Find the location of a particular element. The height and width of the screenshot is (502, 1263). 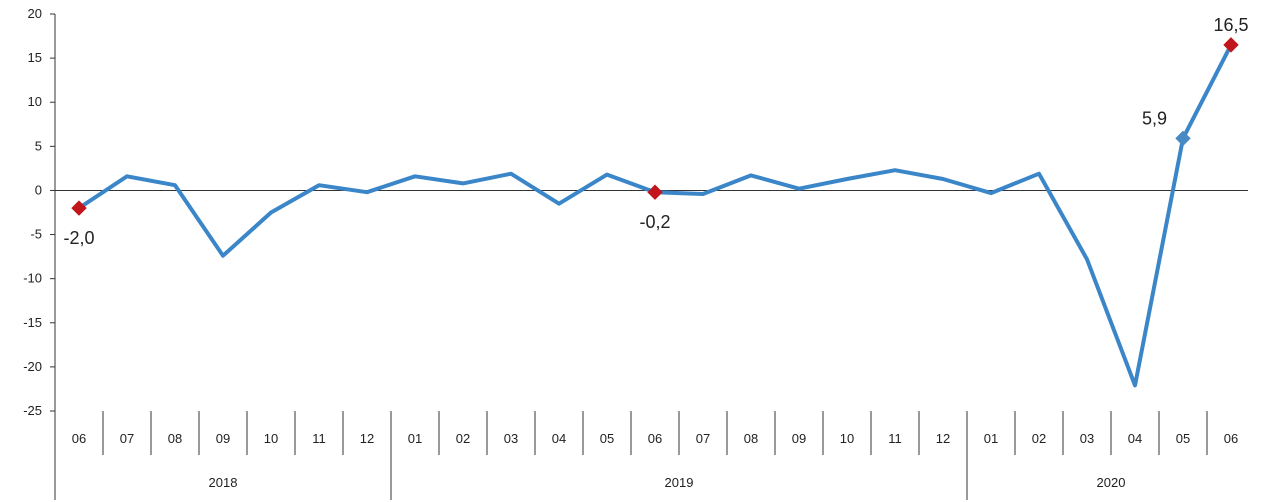

y-tick-label: -5 is located at coordinates (36, 234).